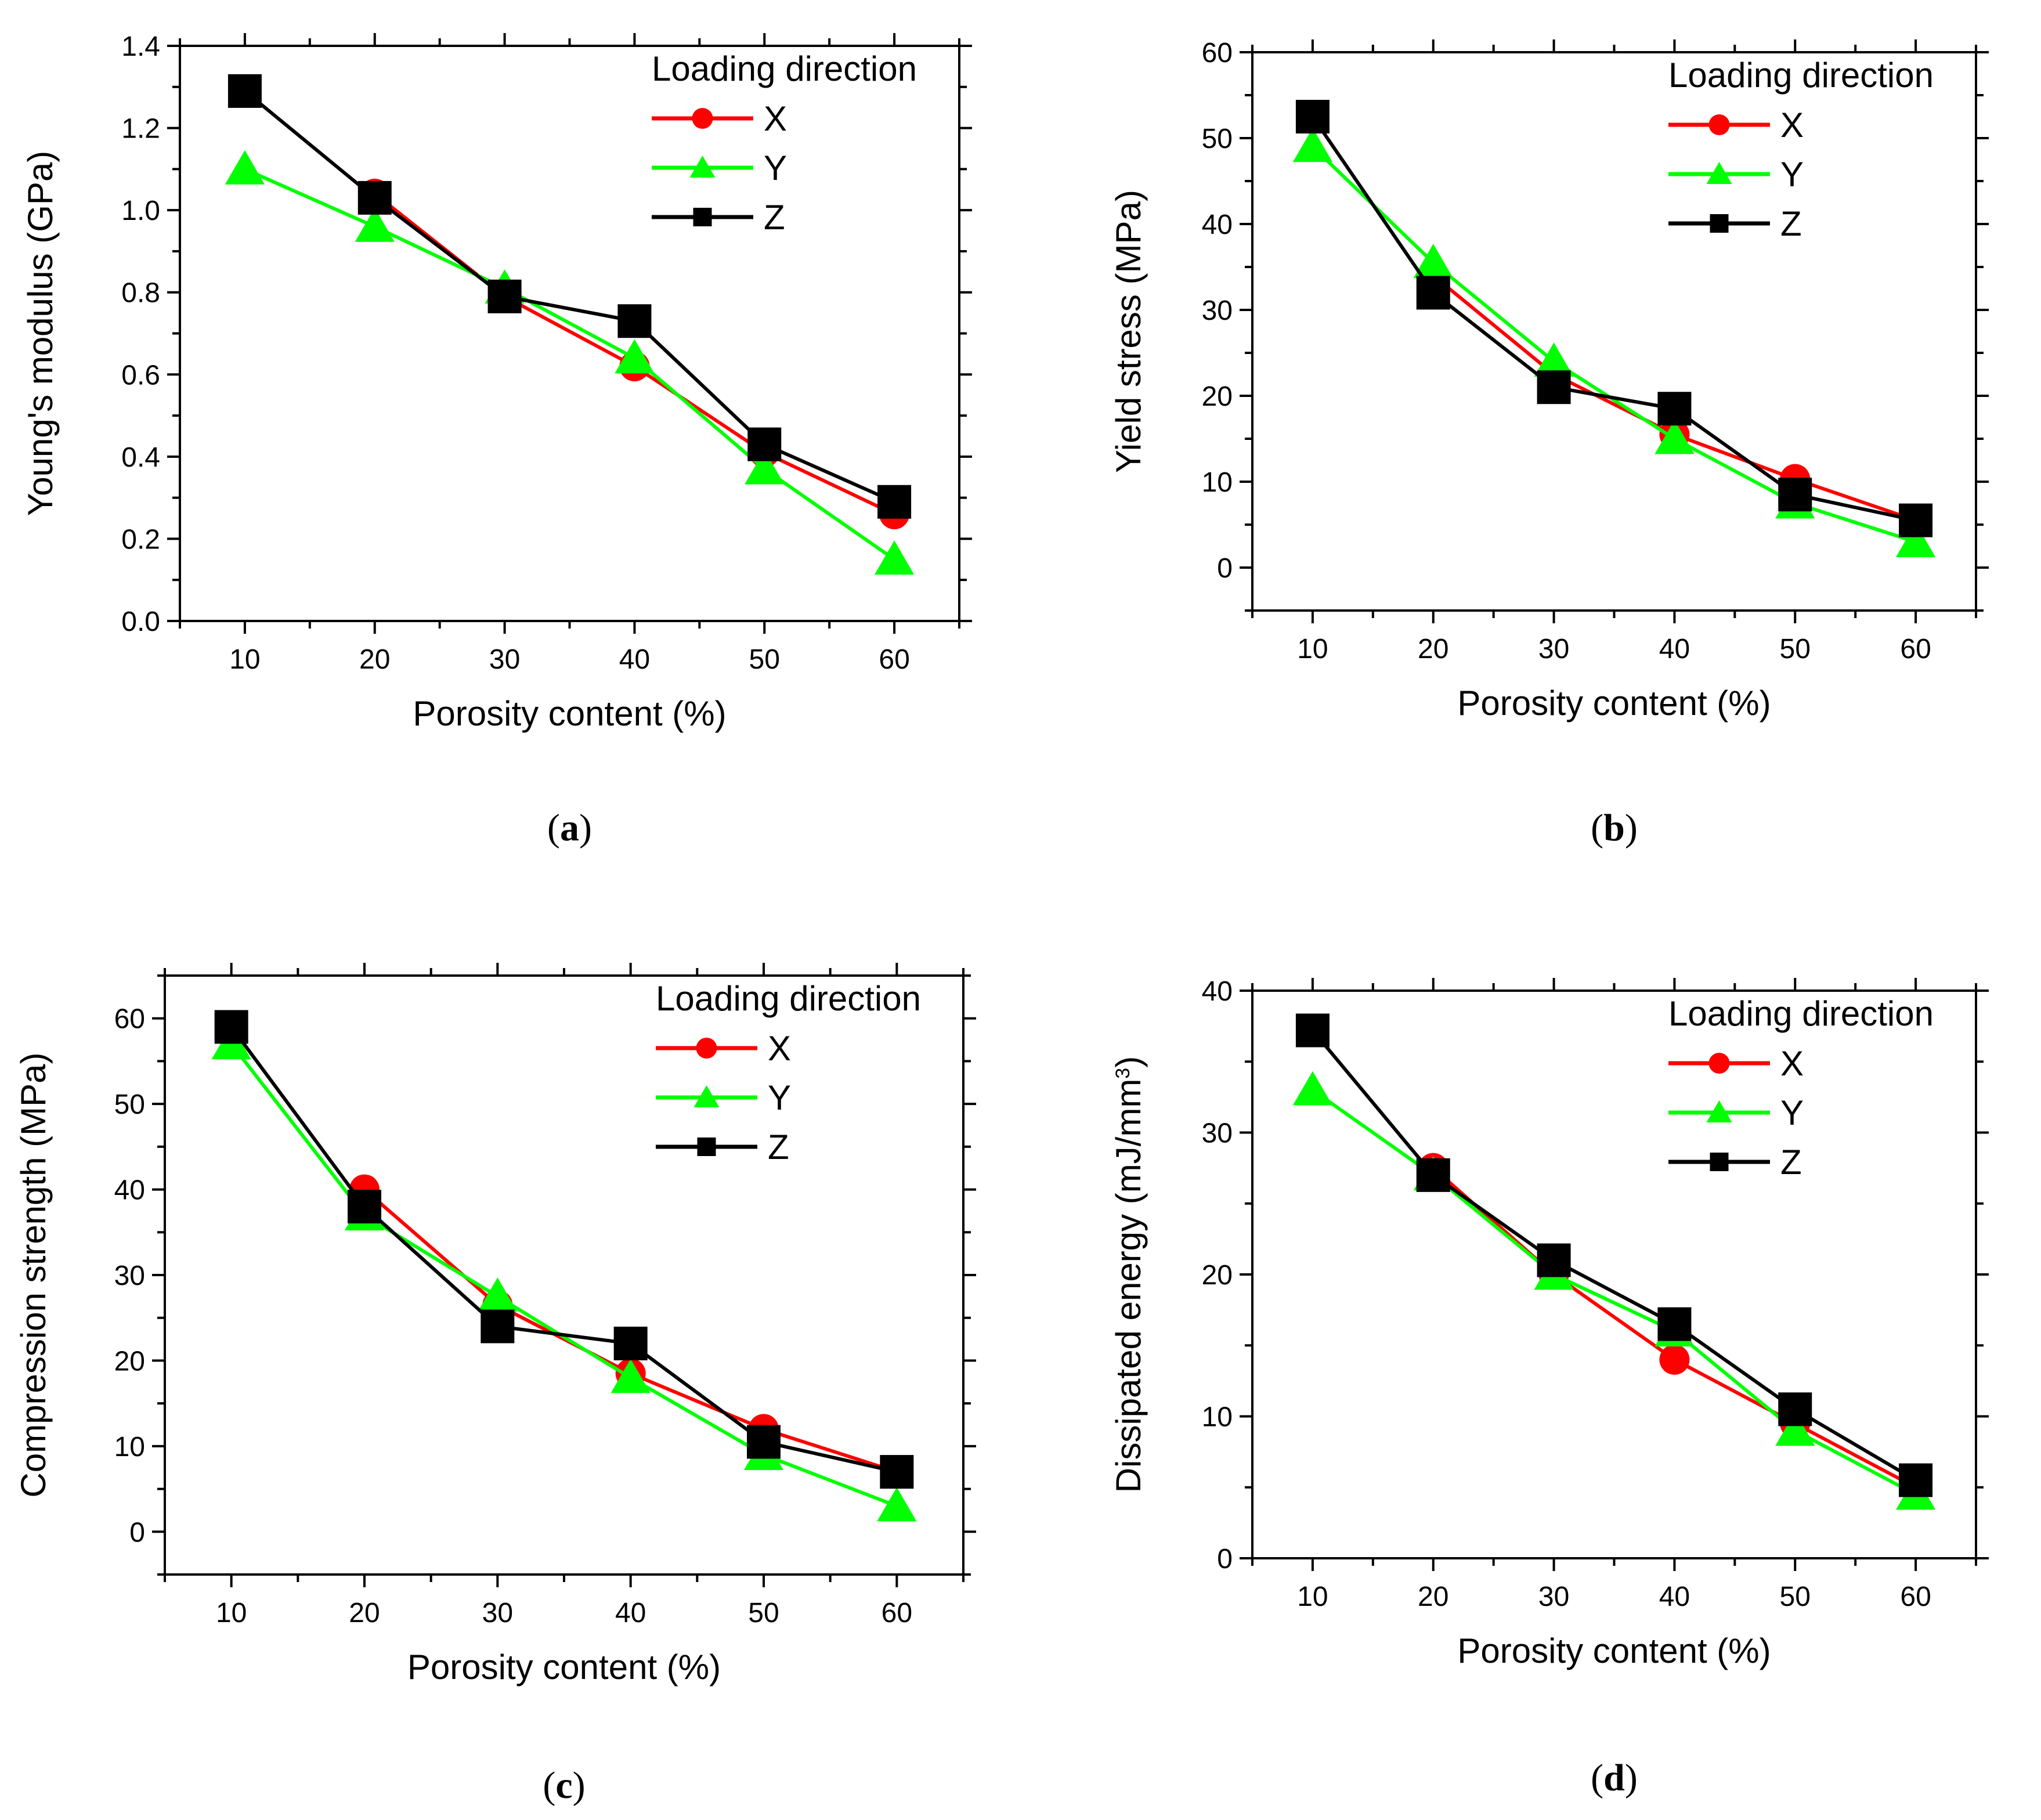 The height and width of the screenshot is (1820, 2041). I want to click on y-tick-label: 0.0, so click(141, 621).